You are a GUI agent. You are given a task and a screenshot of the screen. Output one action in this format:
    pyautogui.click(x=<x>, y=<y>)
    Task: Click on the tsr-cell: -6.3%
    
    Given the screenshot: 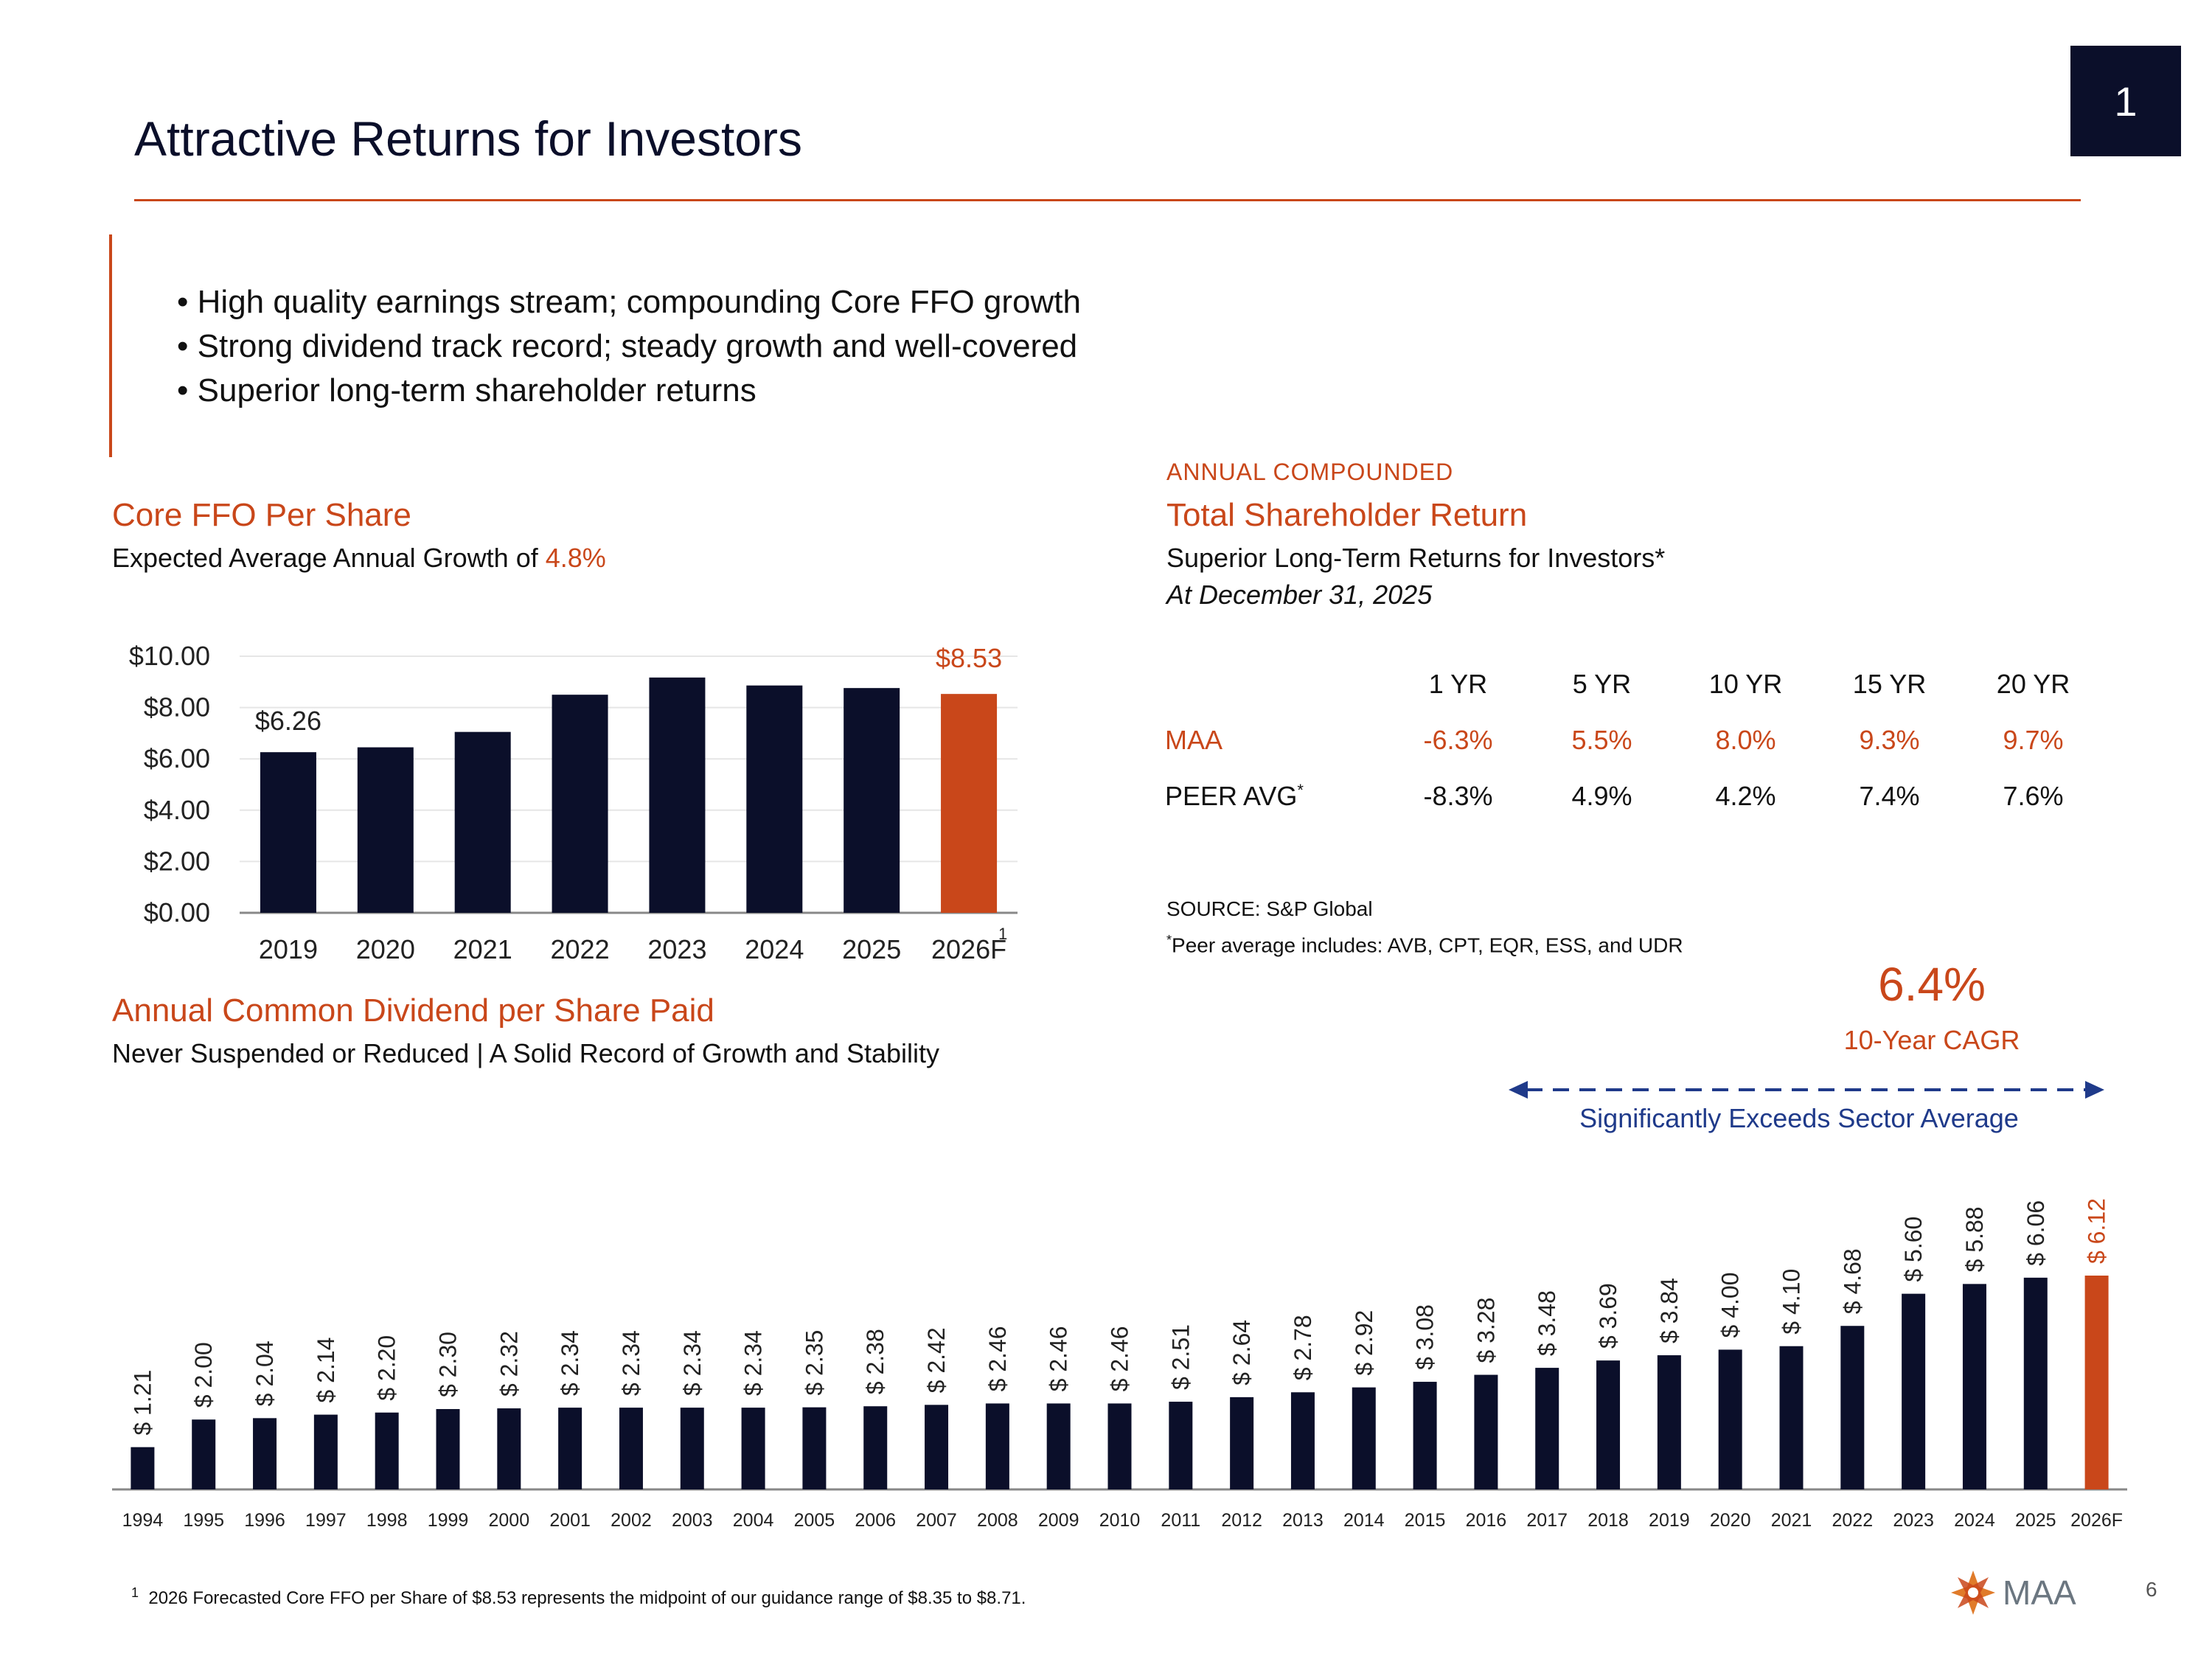 What is the action you would take?
    pyautogui.click(x=1458, y=740)
    